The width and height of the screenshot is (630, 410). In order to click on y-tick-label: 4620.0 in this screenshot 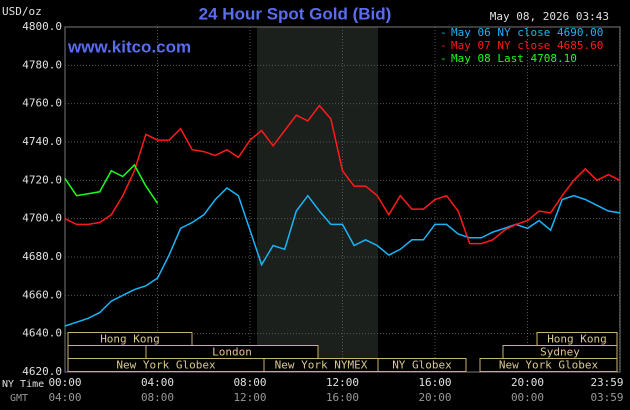, I will do `click(42, 371)`.